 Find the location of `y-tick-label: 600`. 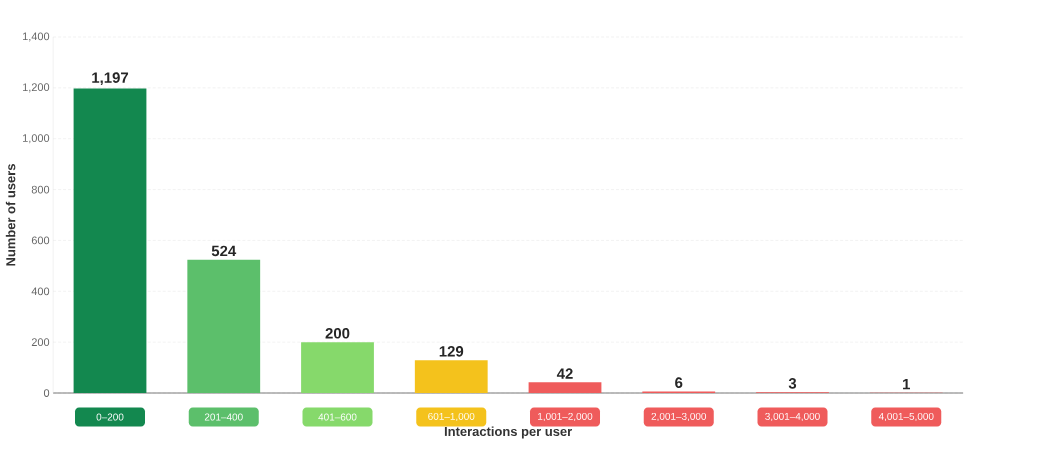

y-tick-label: 600 is located at coordinates (40, 240).